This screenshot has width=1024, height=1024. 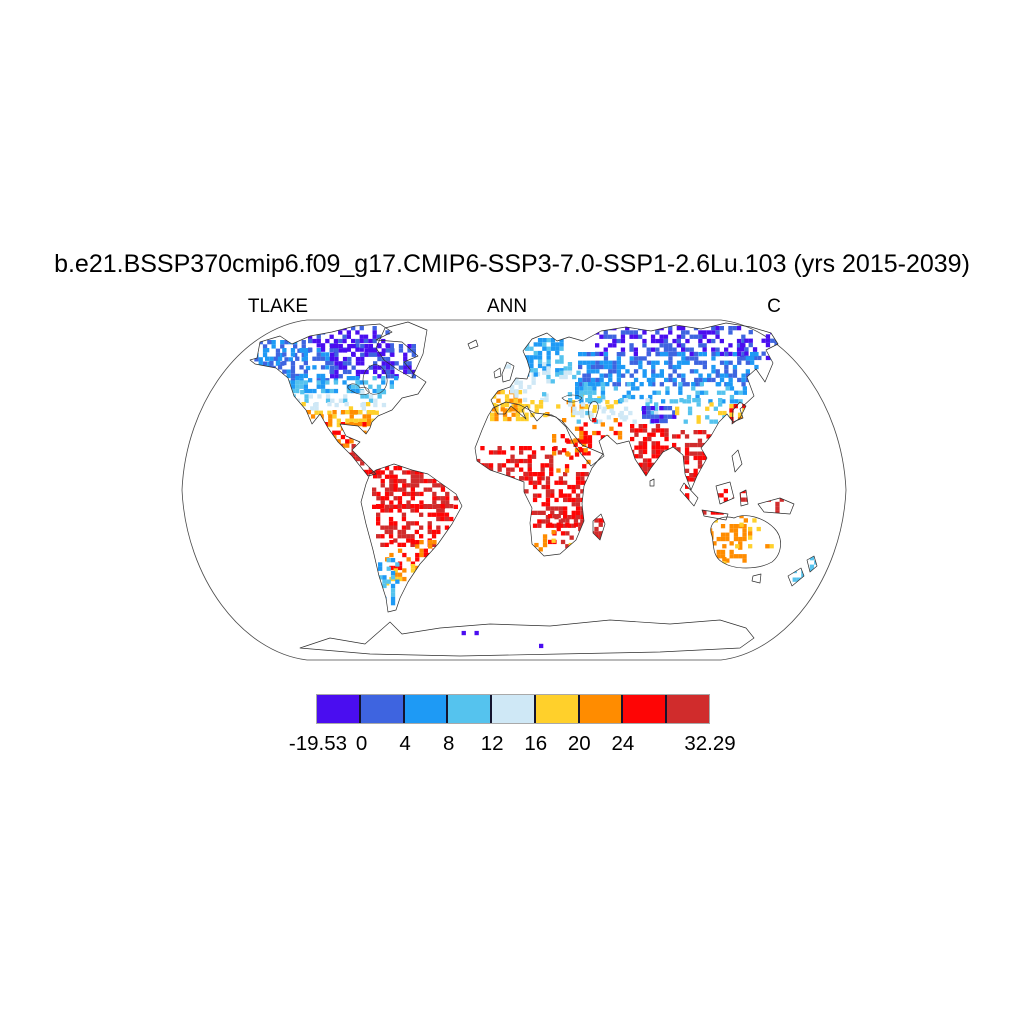 What do you see at coordinates (623, 743) in the screenshot?
I see `colorbar-tick-label: 24` at bounding box center [623, 743].